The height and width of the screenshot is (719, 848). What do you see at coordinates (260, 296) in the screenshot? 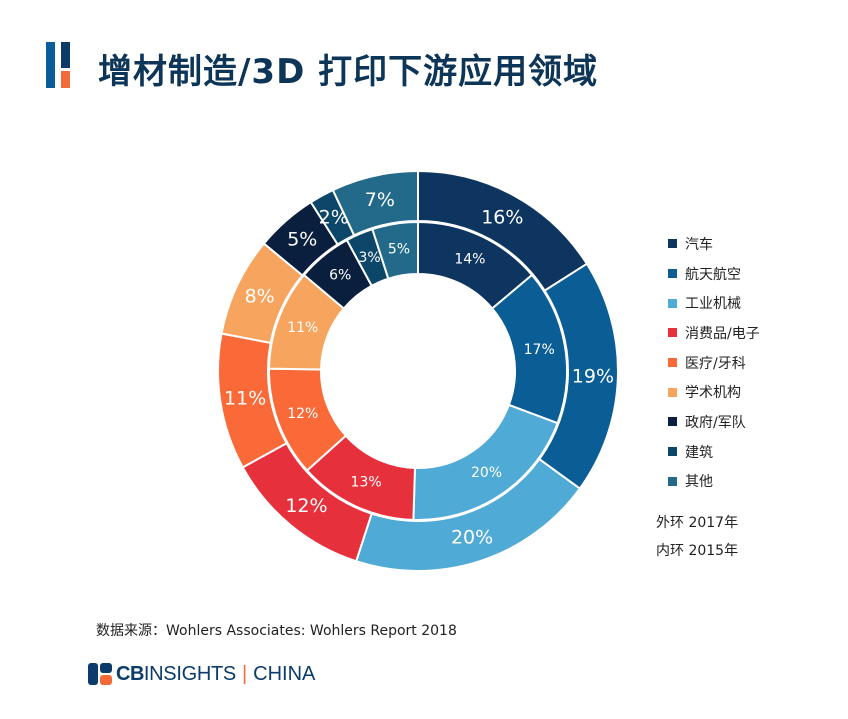
I see `outer-ring-value-label: 8%` at bounding box center [260, 296].